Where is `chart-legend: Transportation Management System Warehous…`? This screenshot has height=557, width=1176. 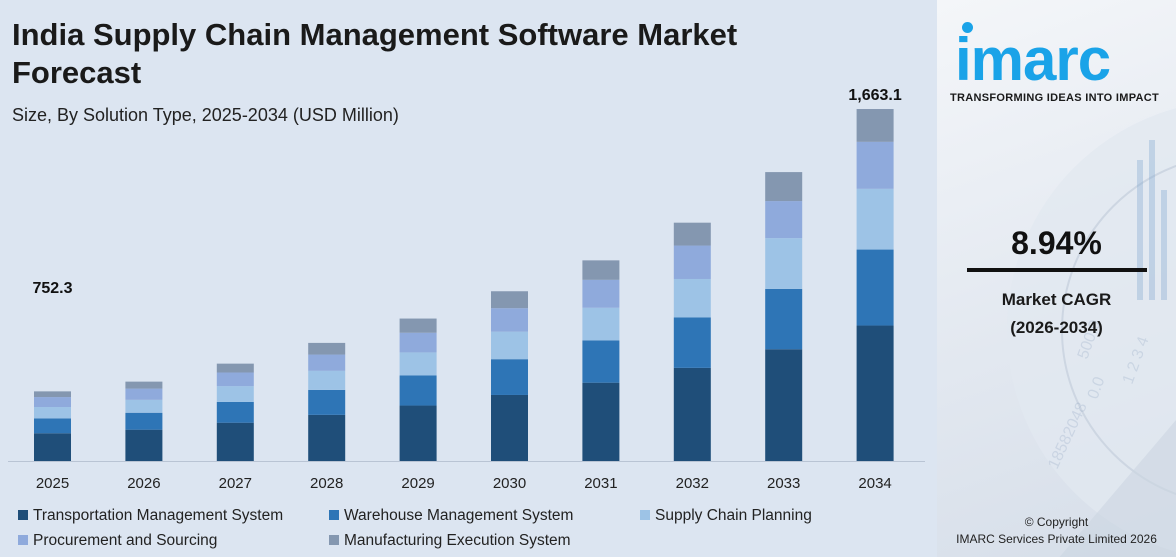 chart-legend: Transportation Management System Warehous… is located at coordinates (468, 531).